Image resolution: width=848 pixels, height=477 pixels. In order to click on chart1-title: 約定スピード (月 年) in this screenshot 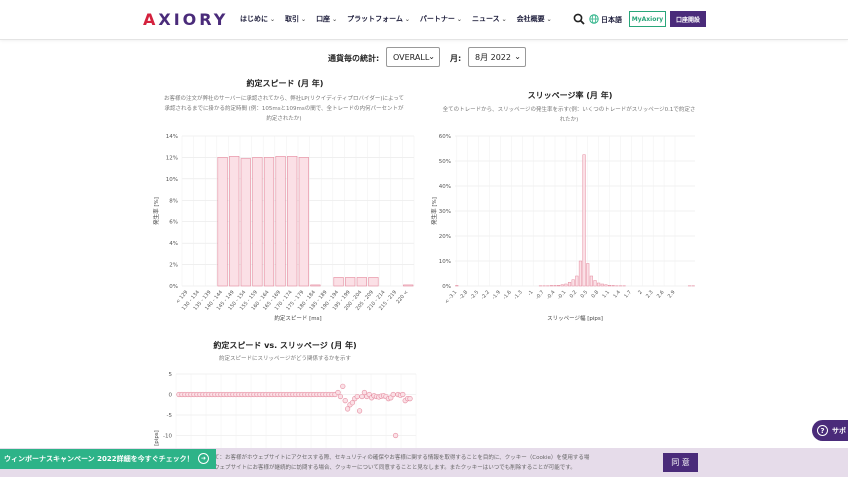, I will do `click(285, 83)`.